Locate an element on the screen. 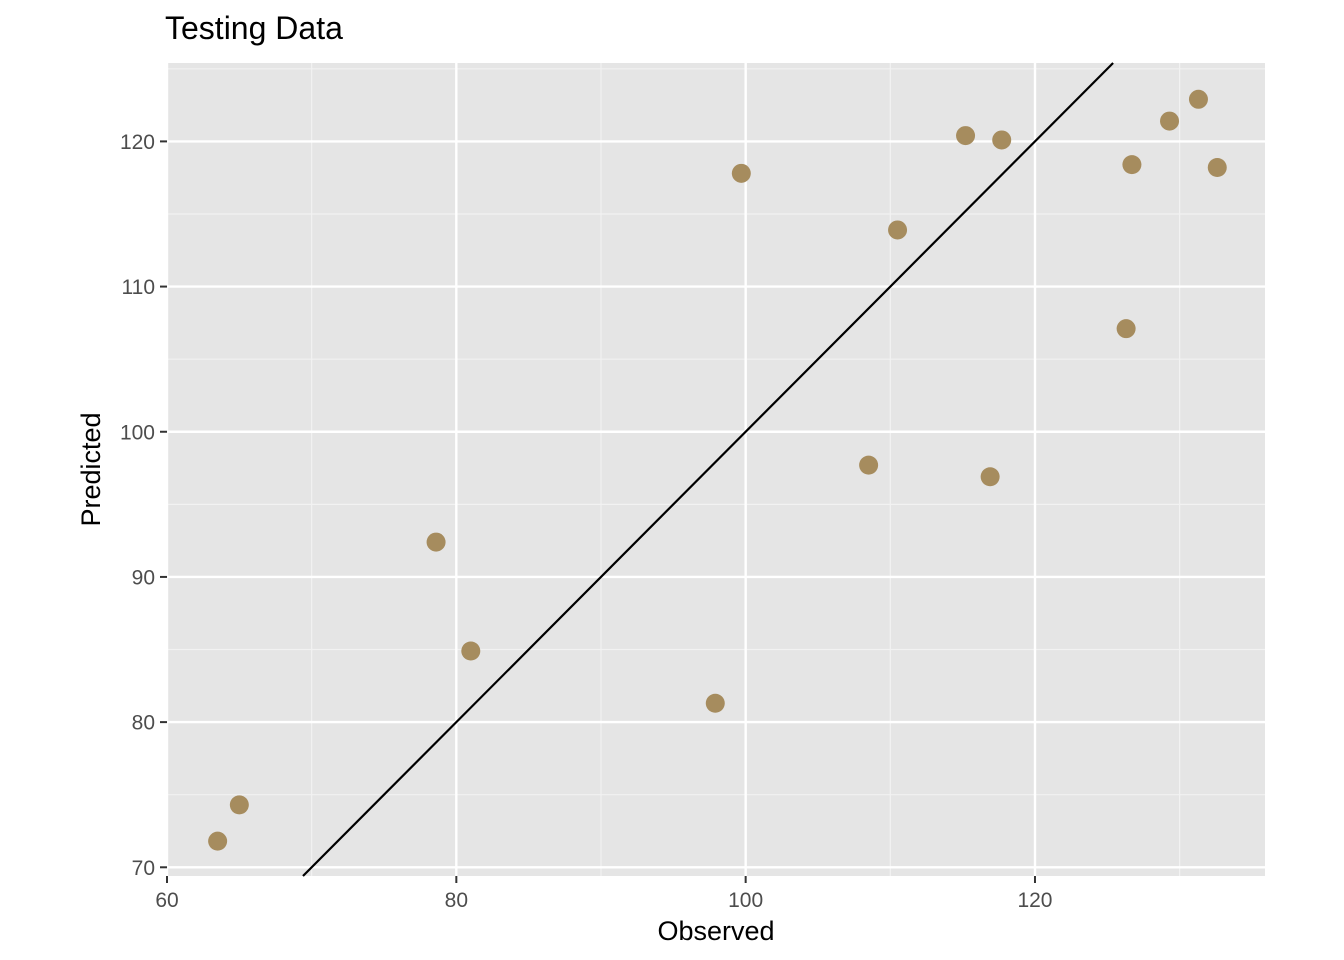  y-tick-label: 100 is located at coordinates (137, 432).